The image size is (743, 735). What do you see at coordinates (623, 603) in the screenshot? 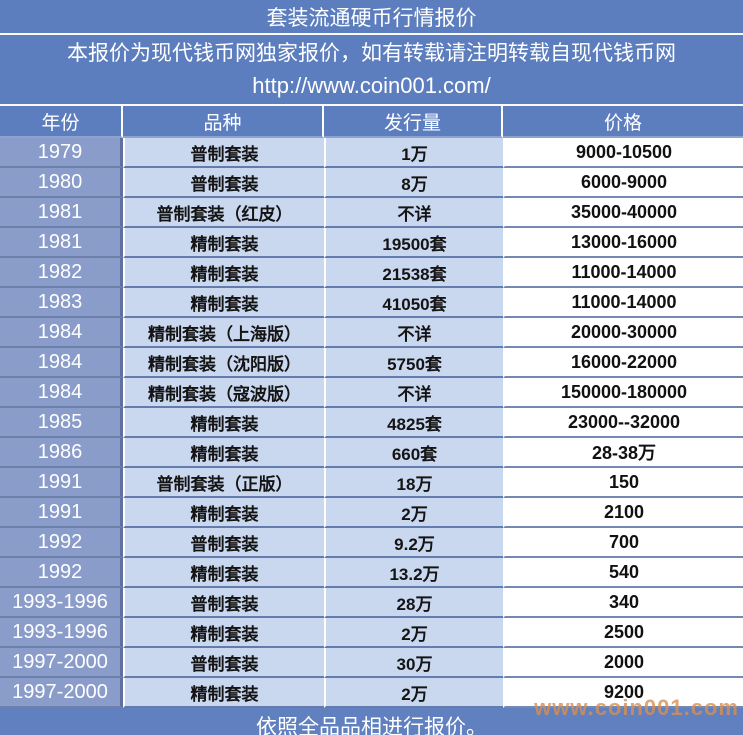
I see `cell-price: 340` at bounding box center [623, 603].